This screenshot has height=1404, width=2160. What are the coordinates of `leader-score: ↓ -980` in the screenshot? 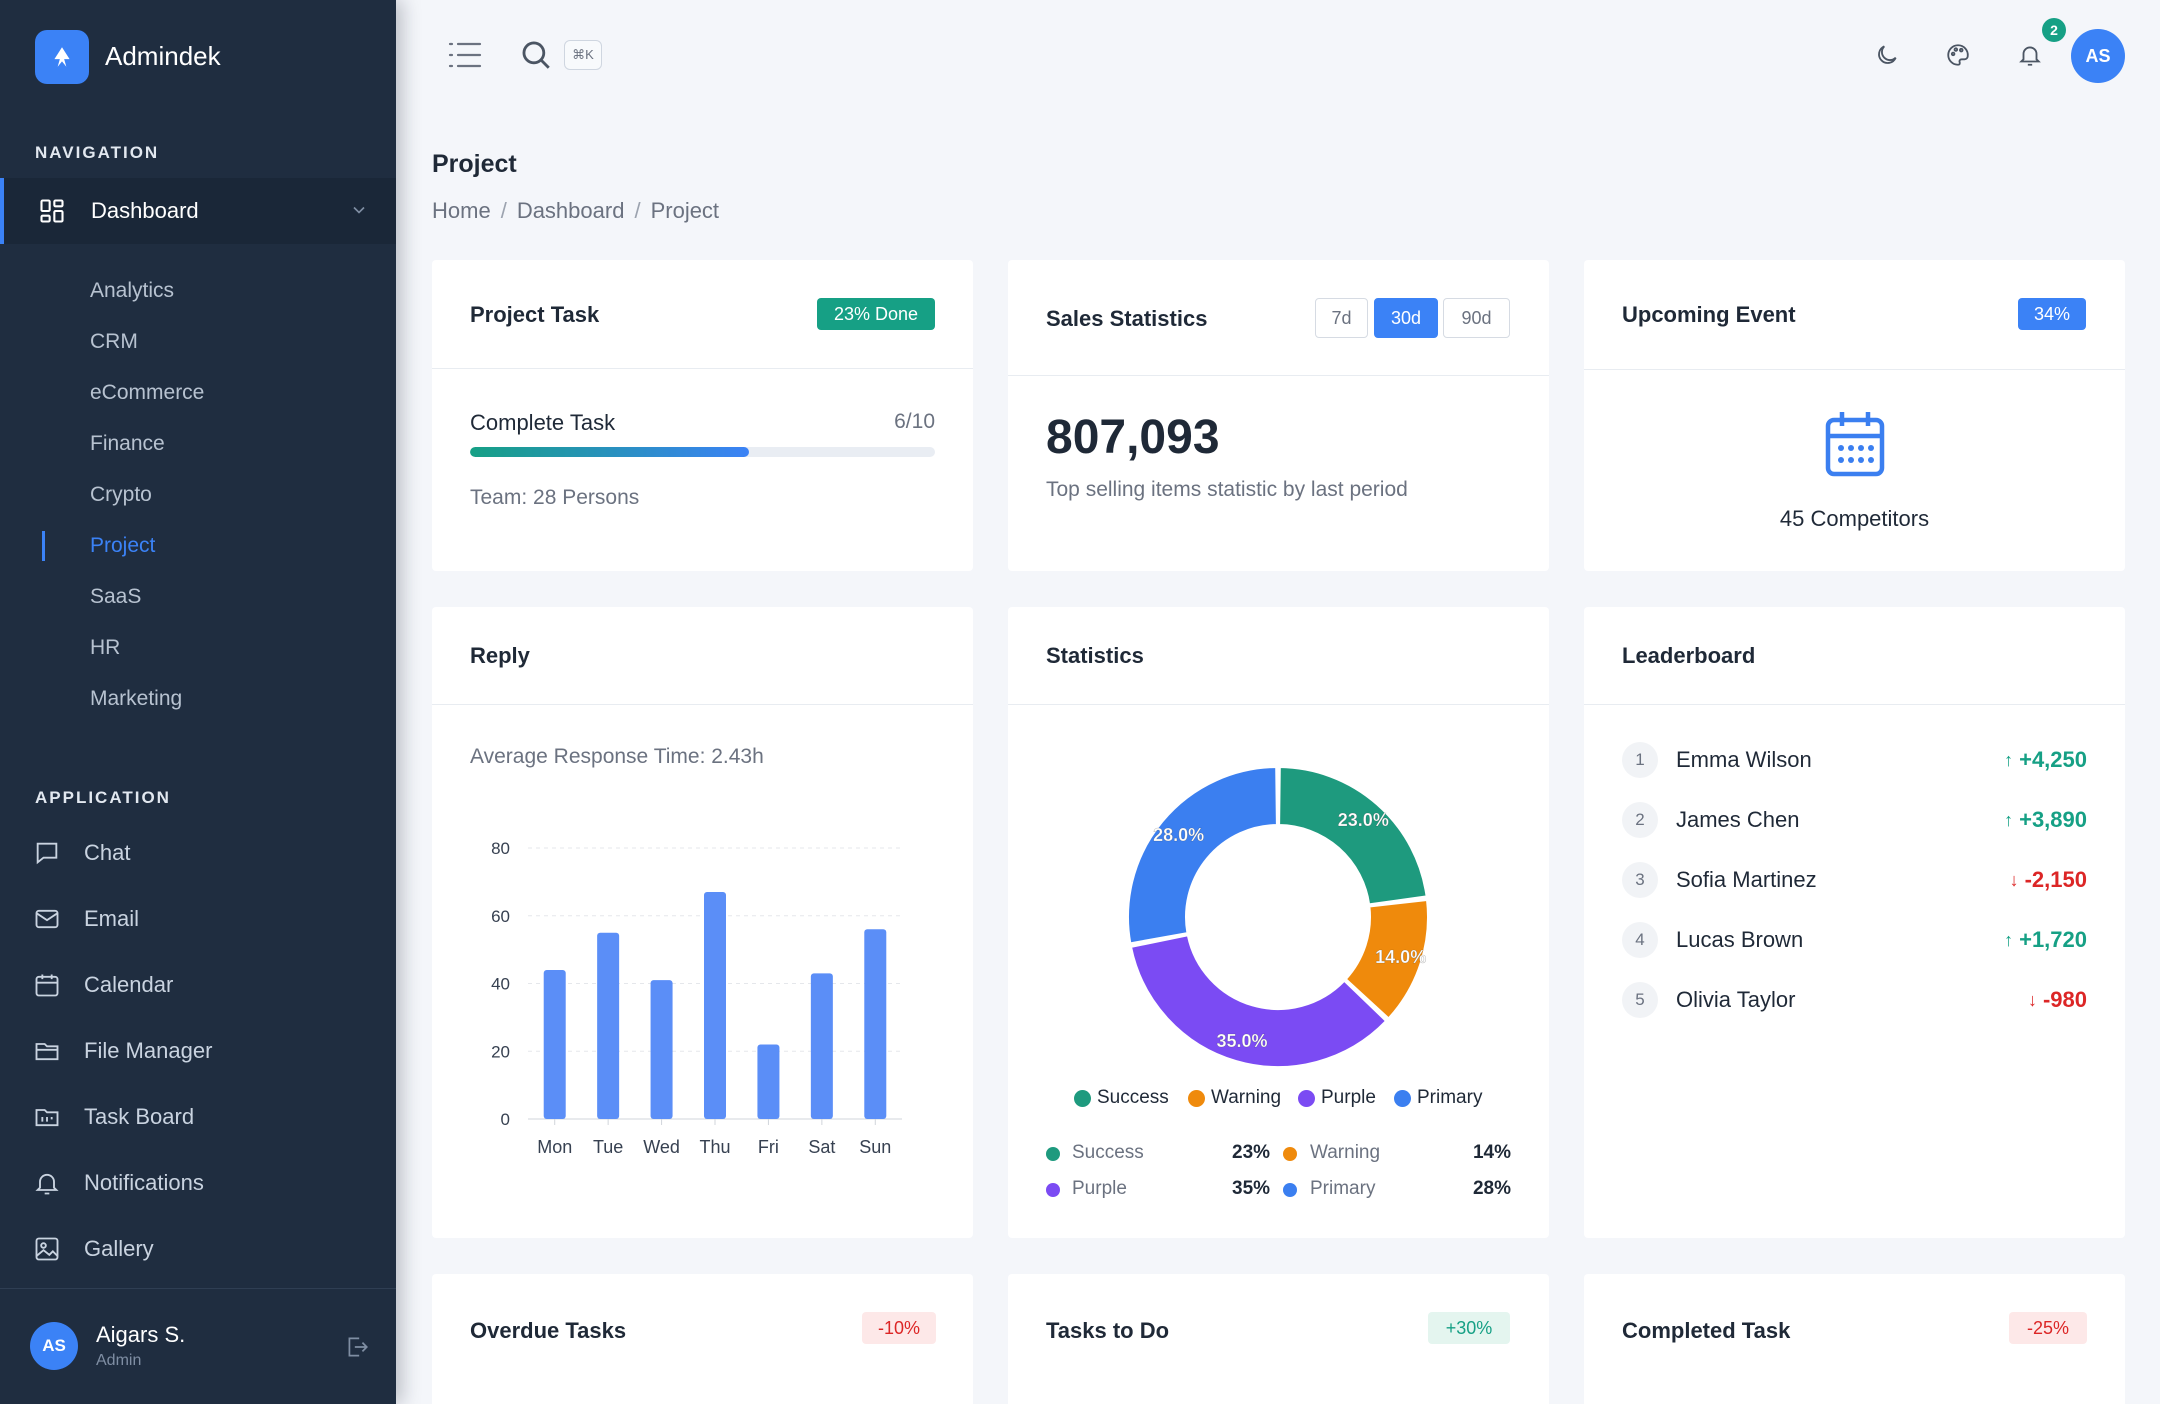 It's located at (2057, 1000).